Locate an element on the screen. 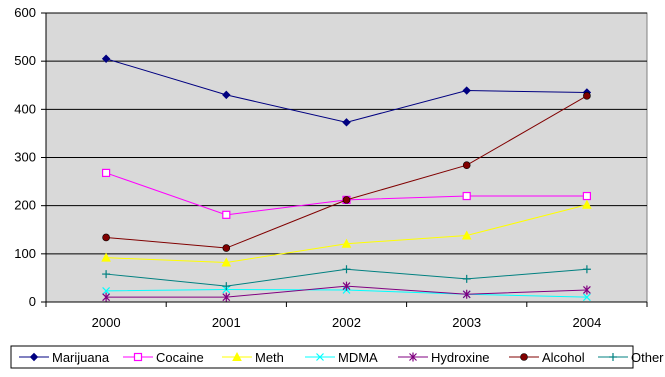 This screenshot has height=377, width=665. y-tick-label: 400 is located at coordinates (25, 108).